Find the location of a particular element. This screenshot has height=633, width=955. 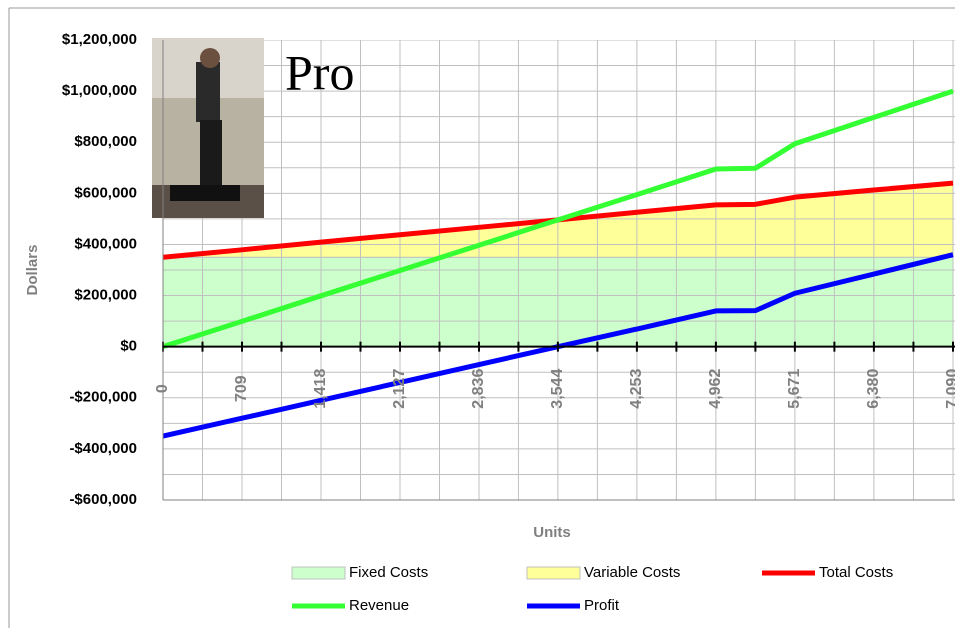

y-tick-label: -$400,000 is located at coordinates (103, 448).